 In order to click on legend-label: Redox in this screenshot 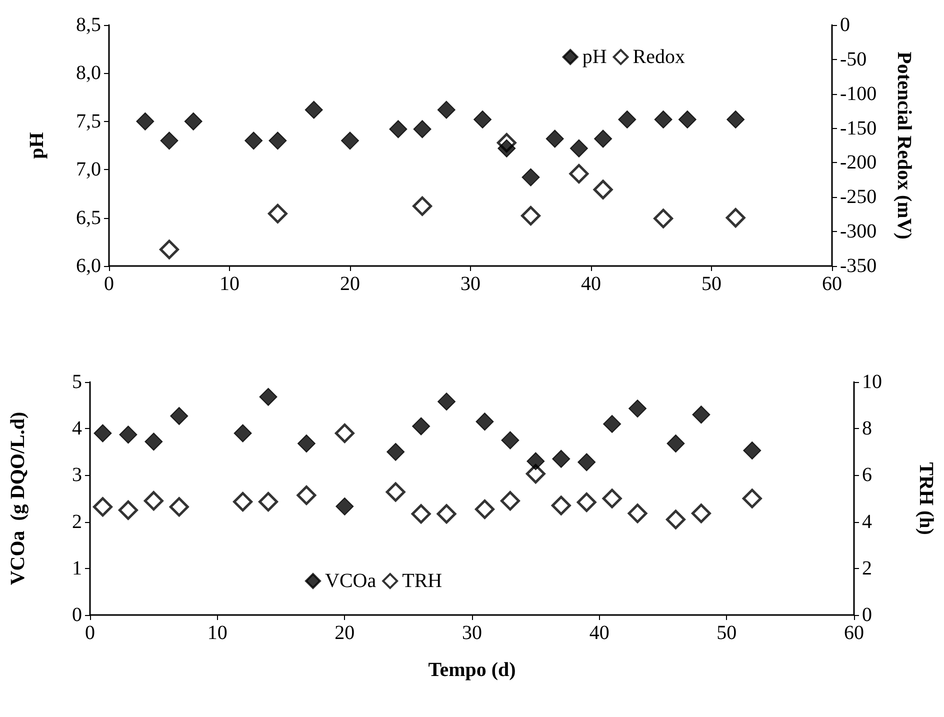, I will do `click(658, 57)`.